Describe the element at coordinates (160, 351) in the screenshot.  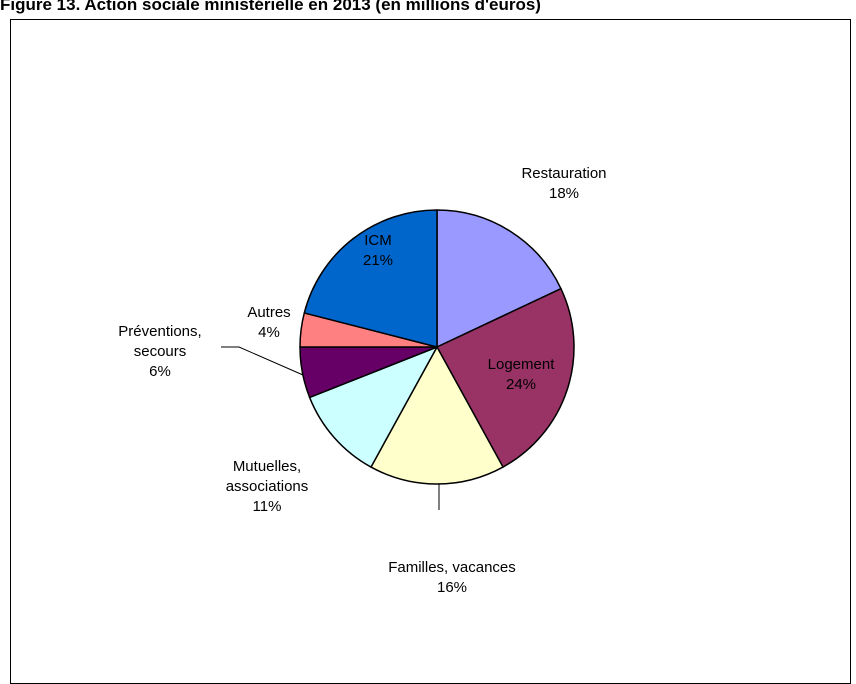
I see `slice-label-preventions-secours: secours` at that location.